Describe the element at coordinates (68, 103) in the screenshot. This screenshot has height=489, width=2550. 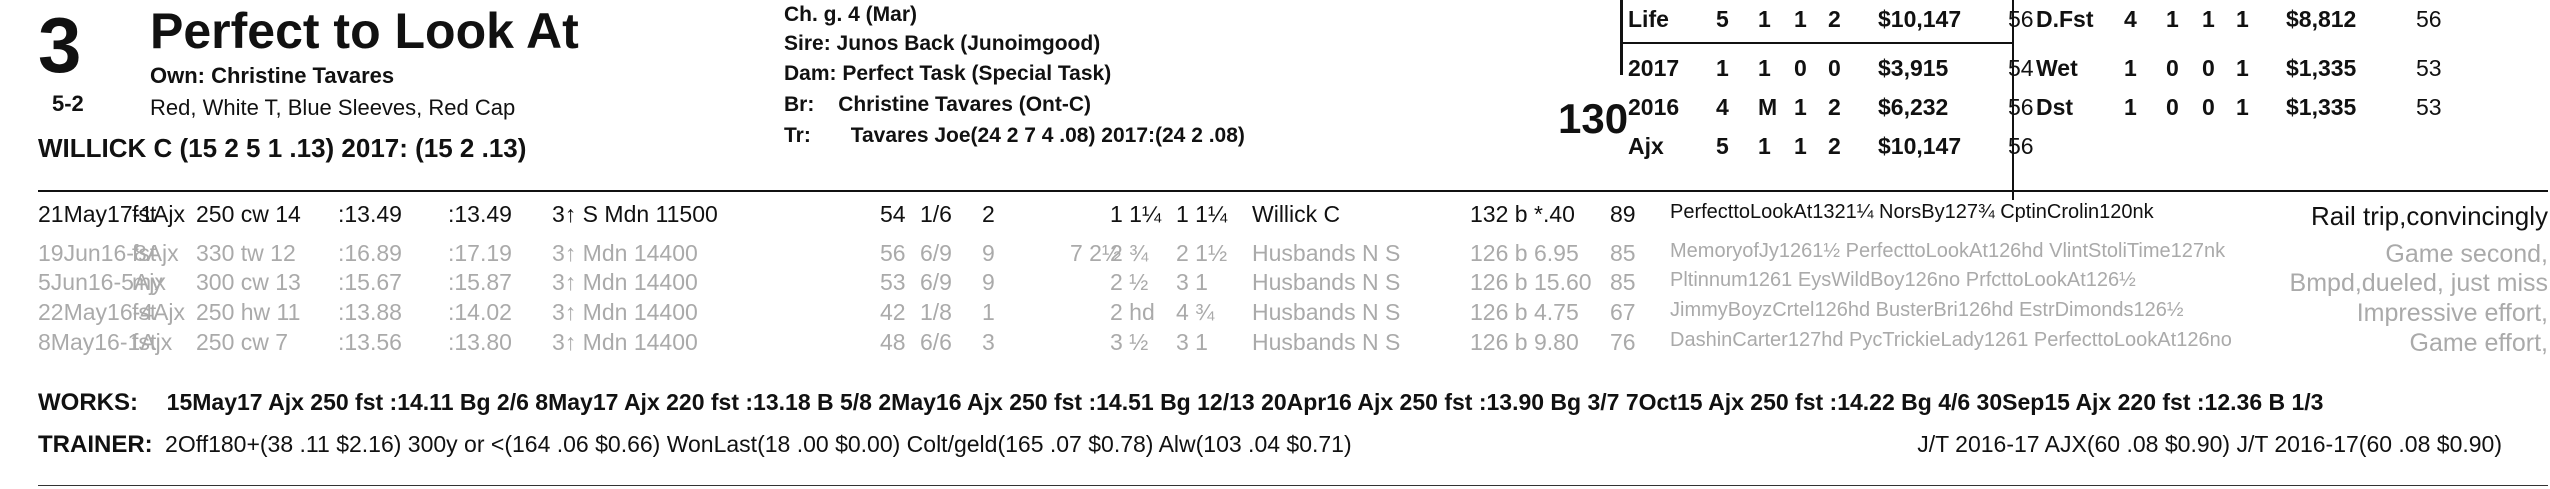
I see `morning-line-odds: 5-2` at that location.